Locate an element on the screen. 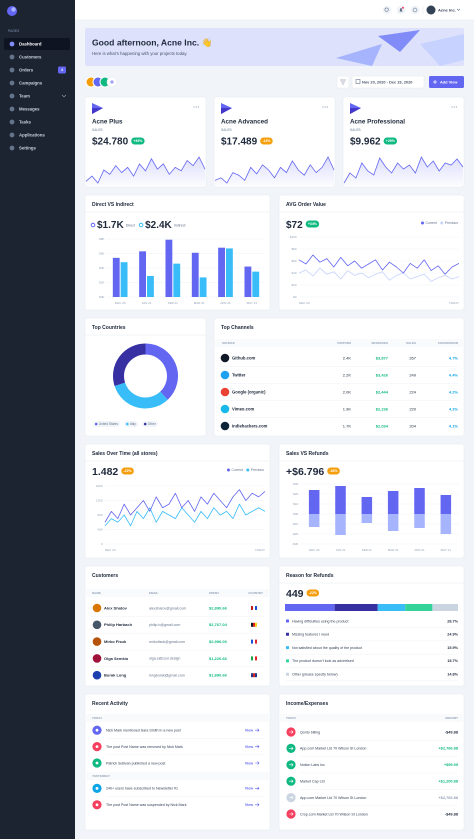 The image size is (474, 839). badge-text: -14% is located at coordinates (266, 141).